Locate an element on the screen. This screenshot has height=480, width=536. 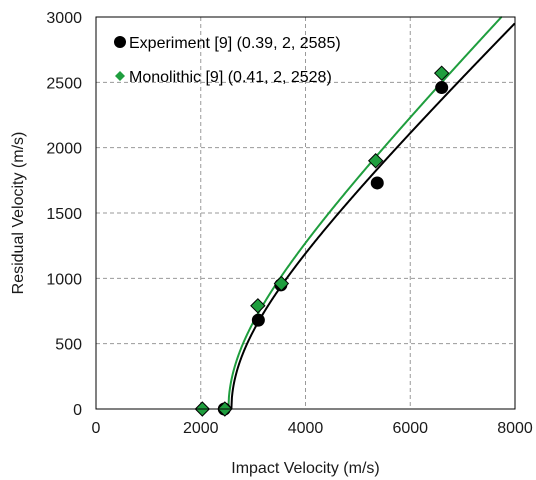
x-axis-title: Impact Velocity (m/s) is located at coordinates (305, 468).